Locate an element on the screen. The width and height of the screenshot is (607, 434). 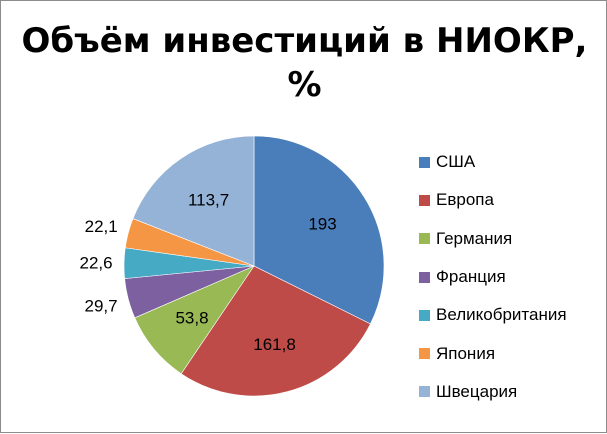
data-label-uk: 22,6 is located at coordinates (95, 263).